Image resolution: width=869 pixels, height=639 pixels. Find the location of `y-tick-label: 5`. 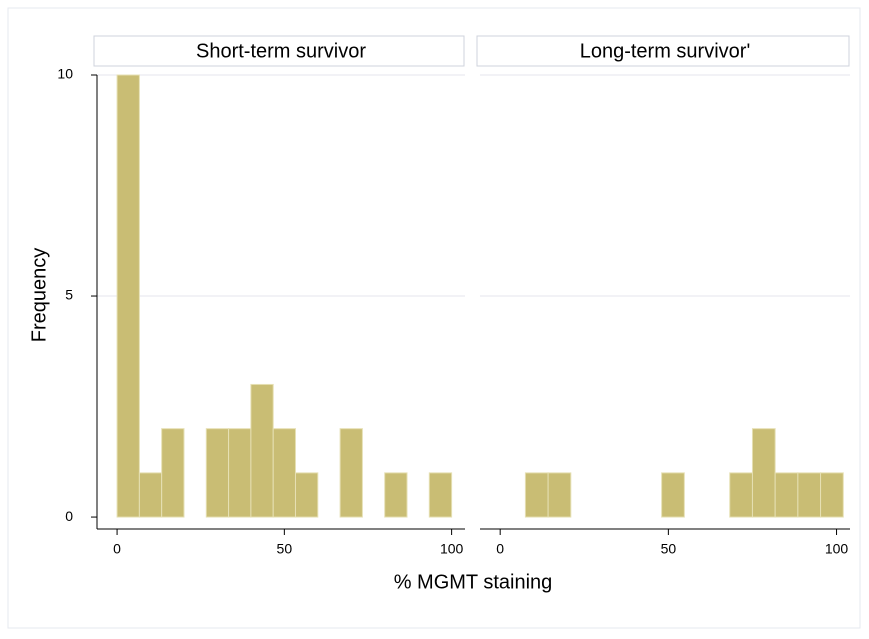

y-tick-label: 5 is located at coordinates (69, 295).